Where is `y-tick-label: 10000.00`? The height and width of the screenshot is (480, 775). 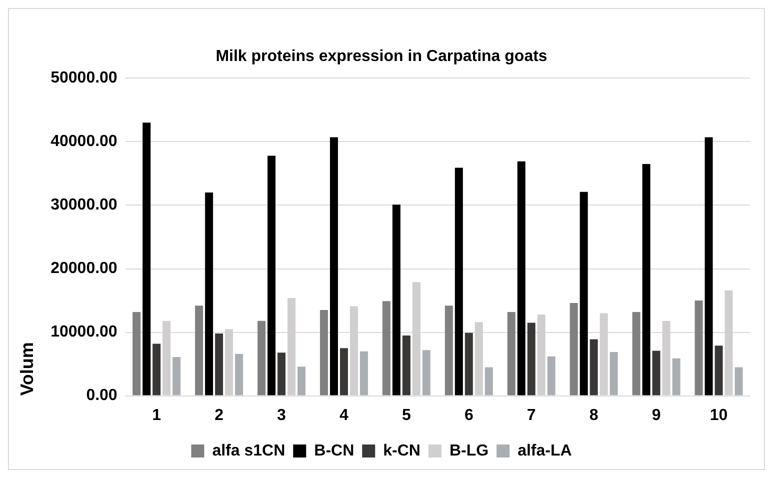 y-tick-label: 10000.00 is located at coordinates (84, 332).